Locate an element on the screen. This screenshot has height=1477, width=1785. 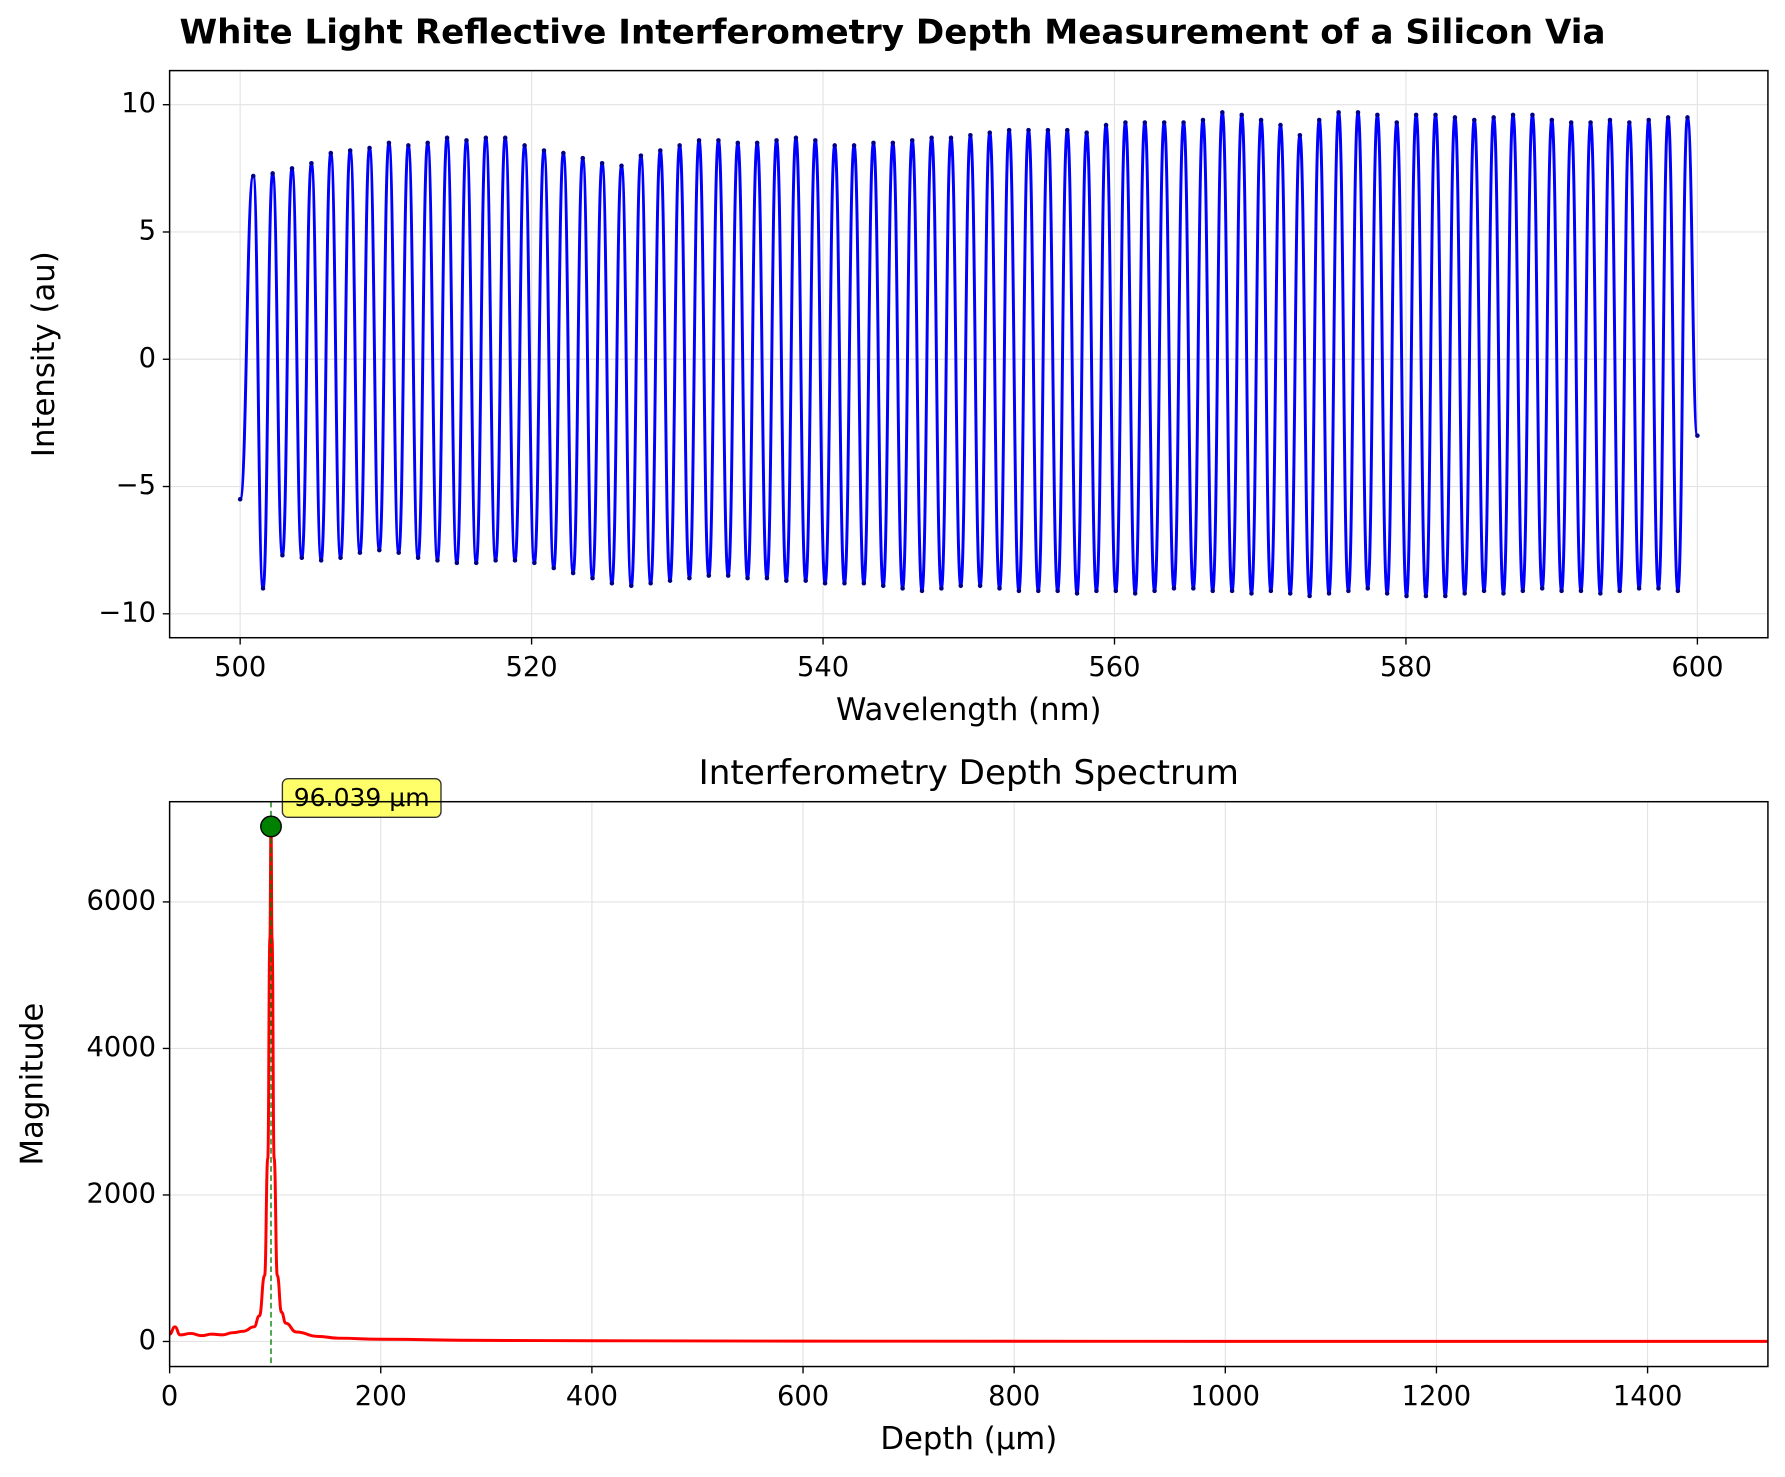
y-tick-label: 6000 is located at coordinates (121, 900).